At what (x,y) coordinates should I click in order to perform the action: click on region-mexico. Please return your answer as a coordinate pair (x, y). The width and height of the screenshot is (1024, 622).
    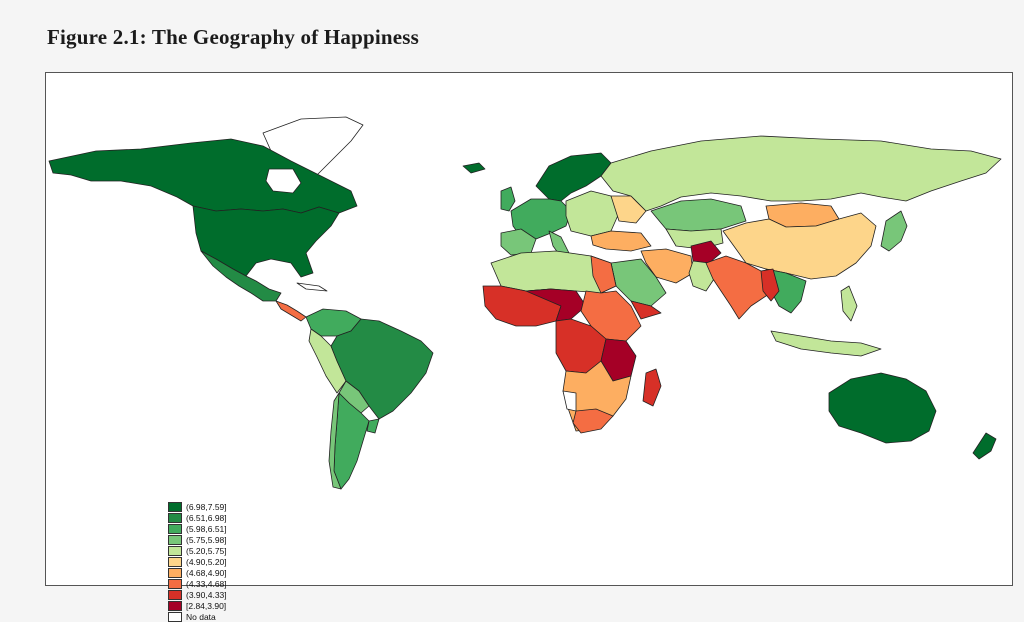
    Looking at the image, I should click on (241, 276).